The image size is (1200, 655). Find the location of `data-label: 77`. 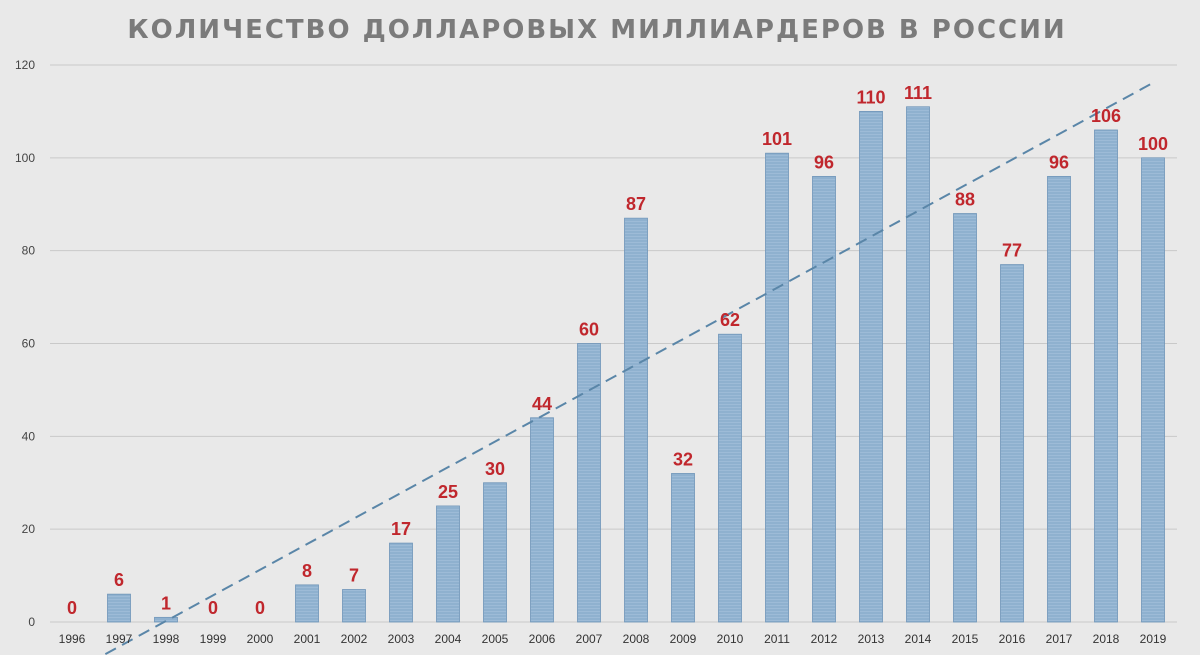

data-label: 77 is located at coordinates (1012, 251).